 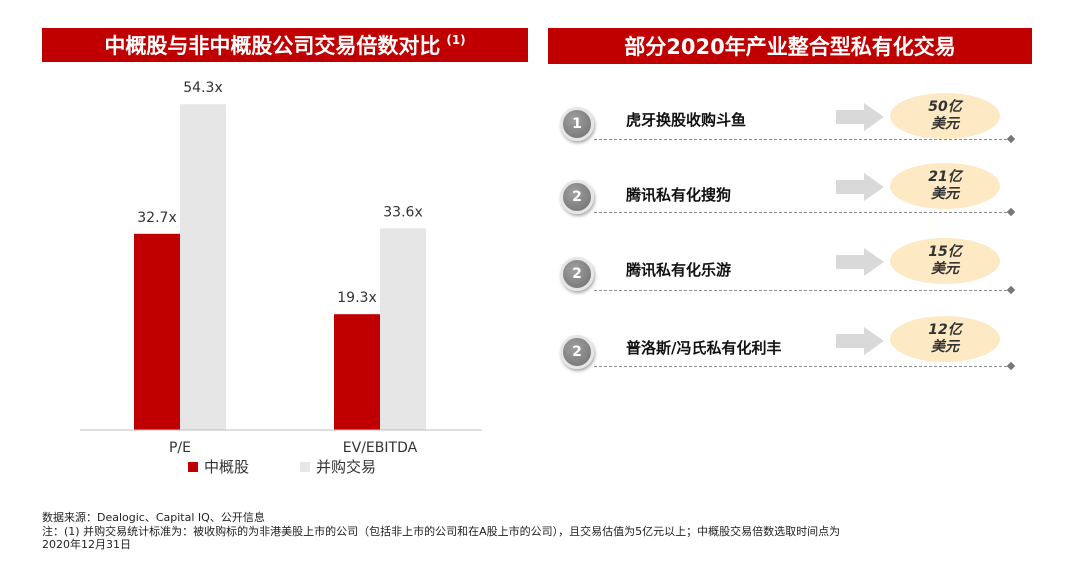 I want to click on deal-row-3: 2 腾讯私有化乐游 15亿 美元, so click(x=790, y=267).